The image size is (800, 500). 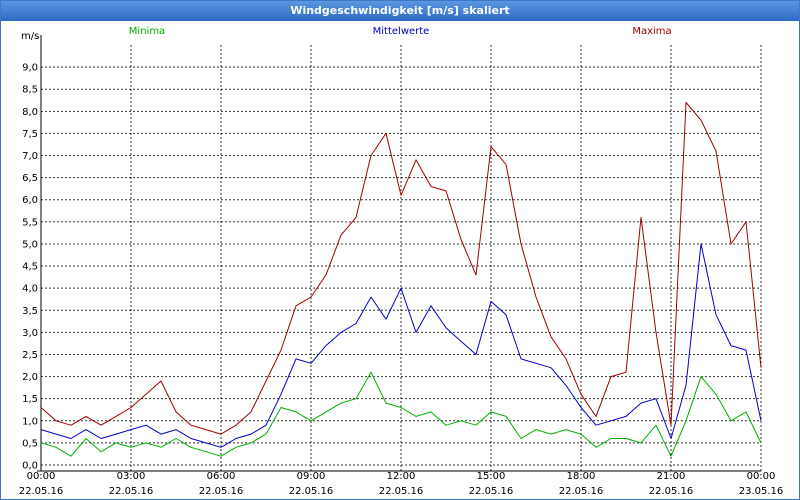 What do you see at coordinates (30, 36) in the screenshot?
I see `y-axis-unit-label: m/s` at bounding box center [30, 36].